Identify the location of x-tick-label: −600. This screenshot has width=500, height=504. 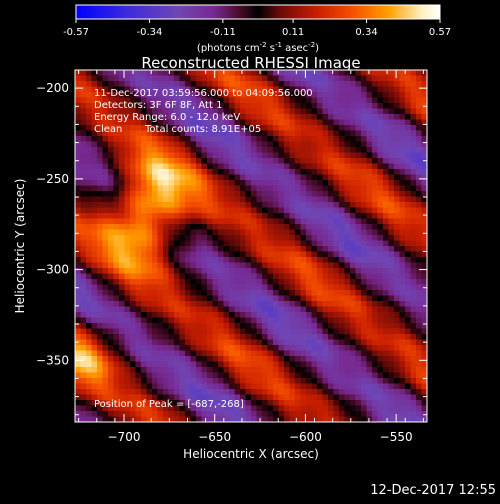
(305, 437).